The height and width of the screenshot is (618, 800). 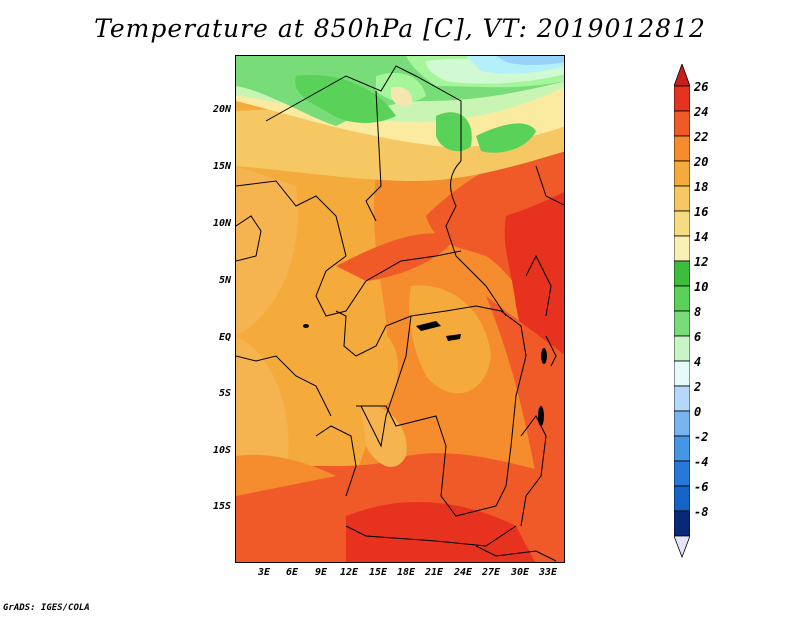 What do you see at coordinates (406, 572) in the screenshot?
I see `lon-label-18e: 18E` at bounding box center [406, 572].